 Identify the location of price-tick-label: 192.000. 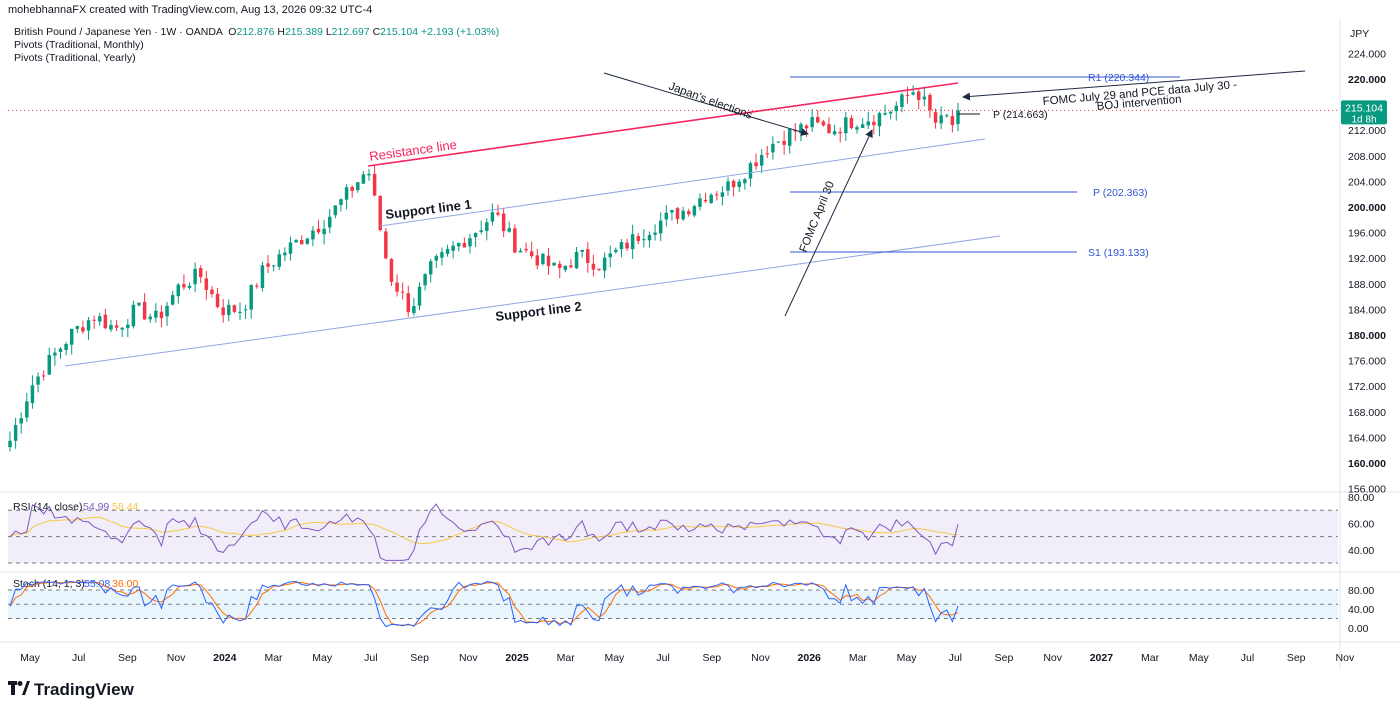
(1367, 259).